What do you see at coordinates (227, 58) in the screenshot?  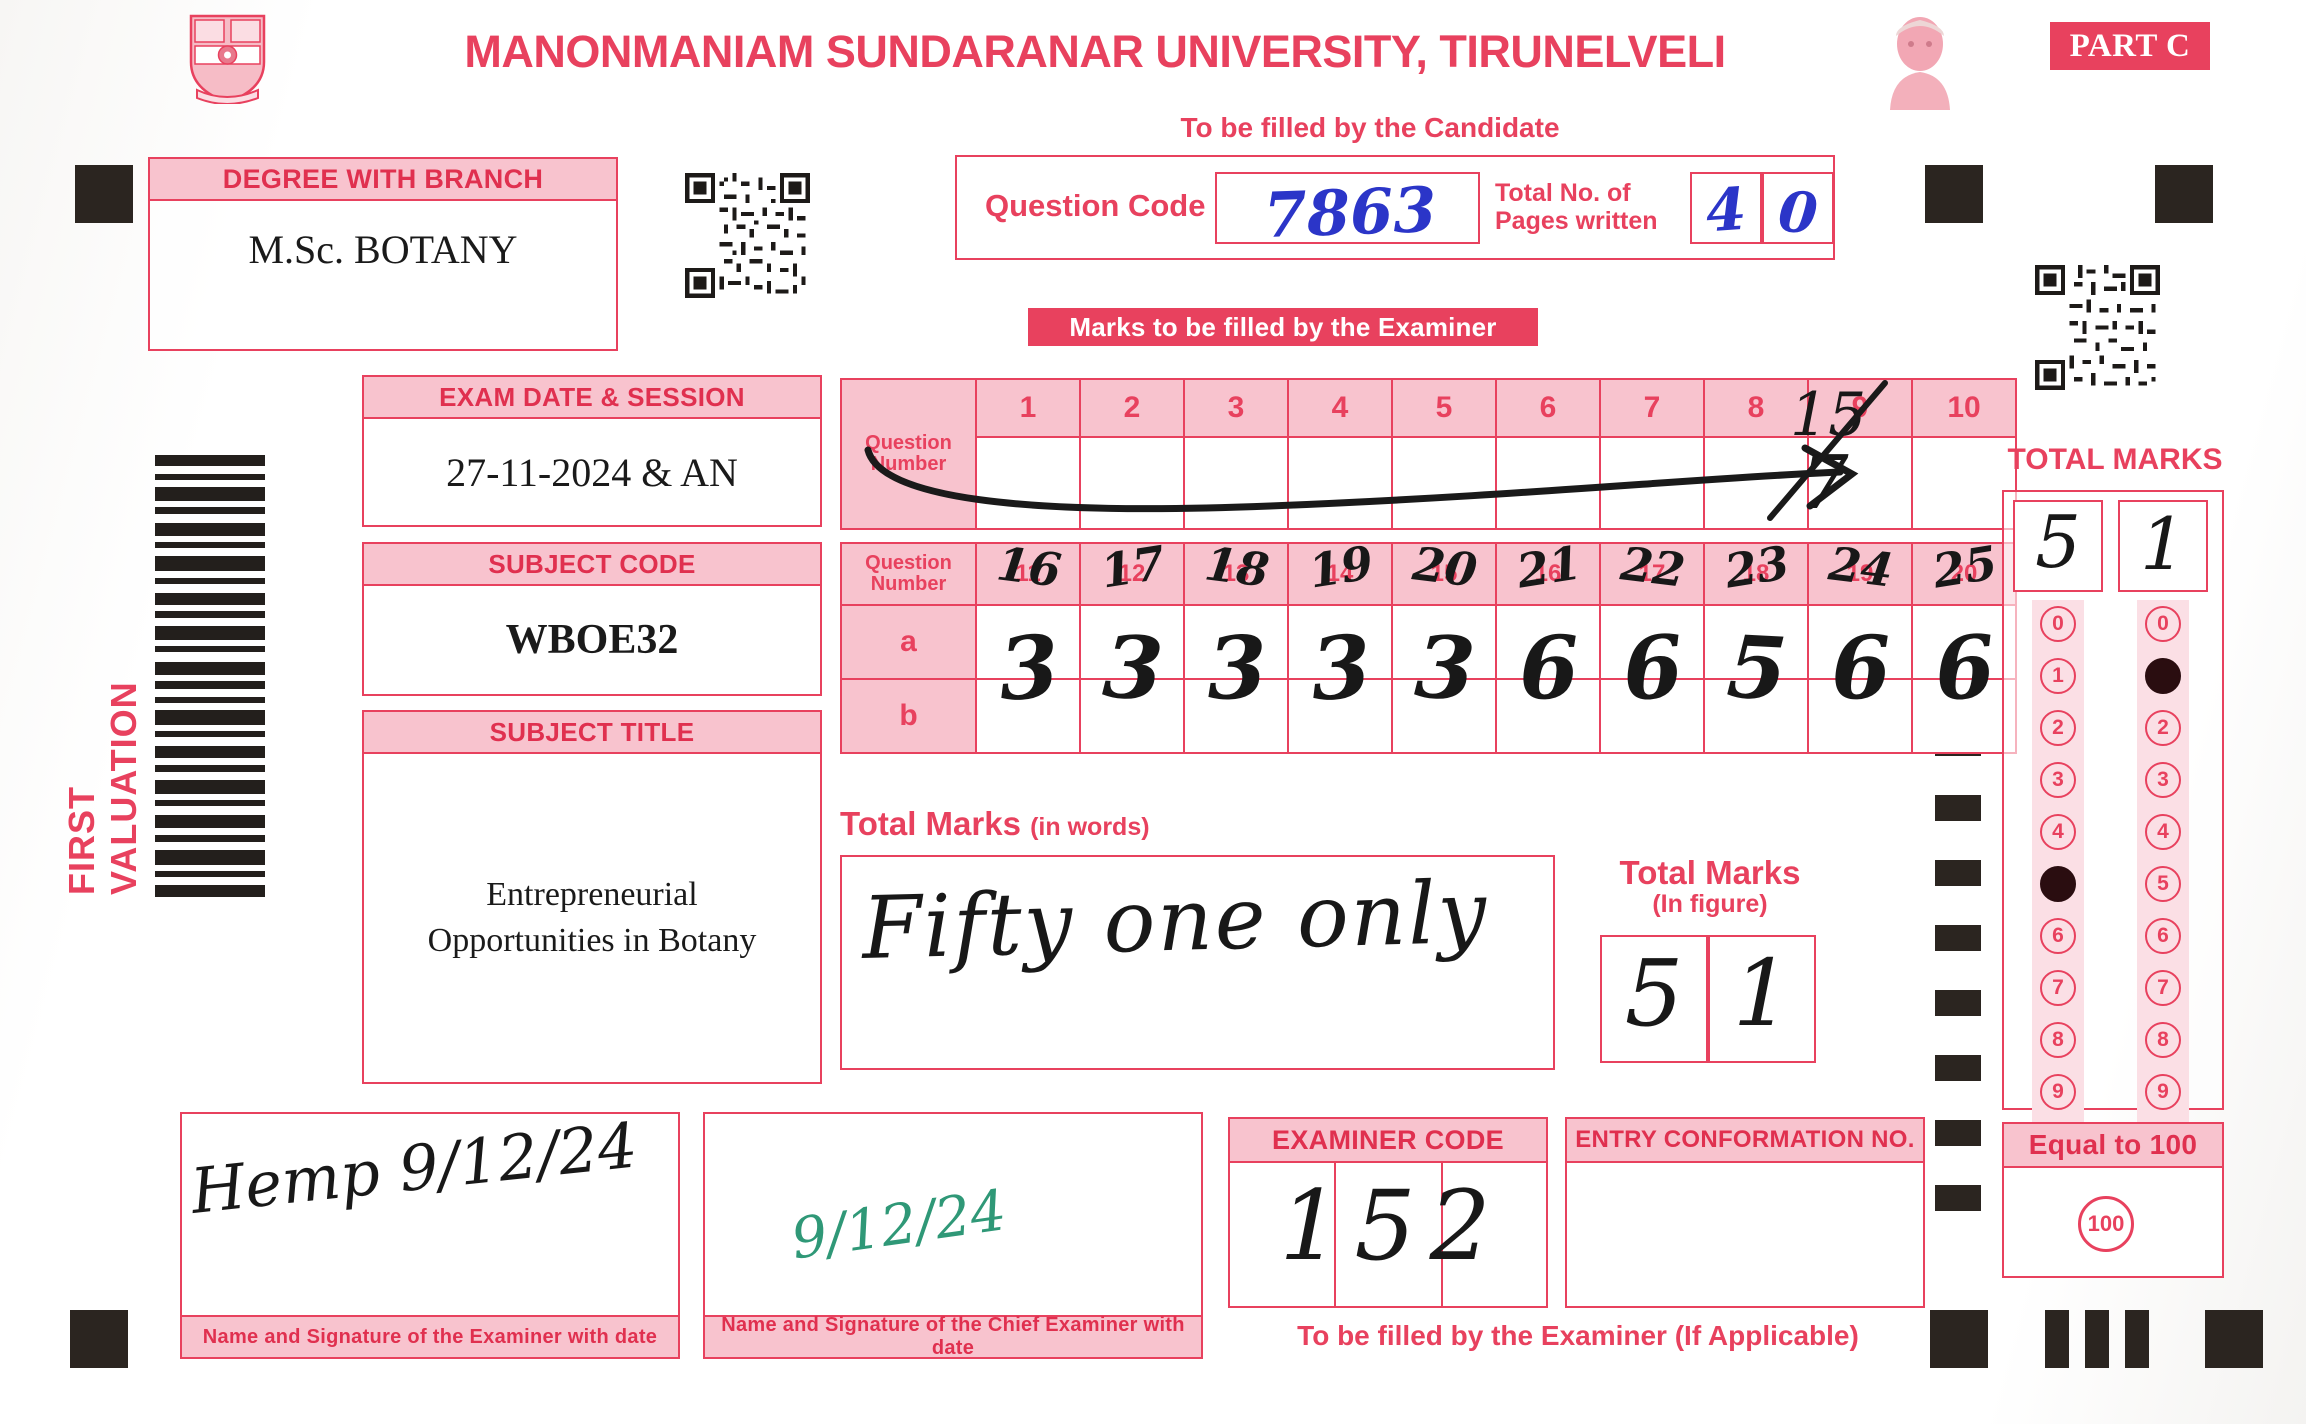 I see `university-crest-icon` at bounding box center [227, 58].